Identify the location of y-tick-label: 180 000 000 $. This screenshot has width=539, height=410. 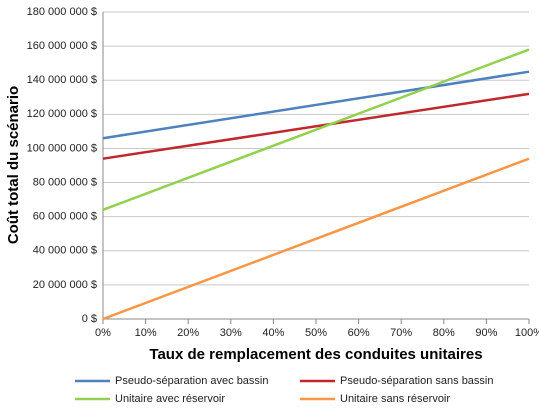
(62, 12).